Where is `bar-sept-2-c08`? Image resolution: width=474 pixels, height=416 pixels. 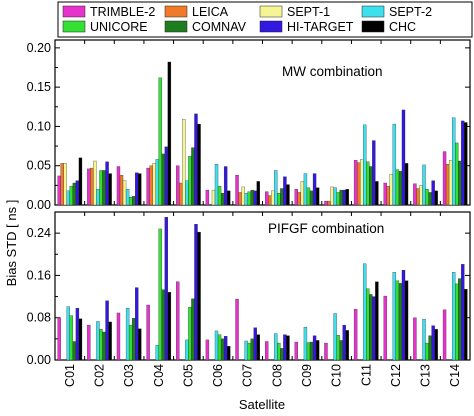
bar-sept-2-c08 is located at coordinates (276, 347).